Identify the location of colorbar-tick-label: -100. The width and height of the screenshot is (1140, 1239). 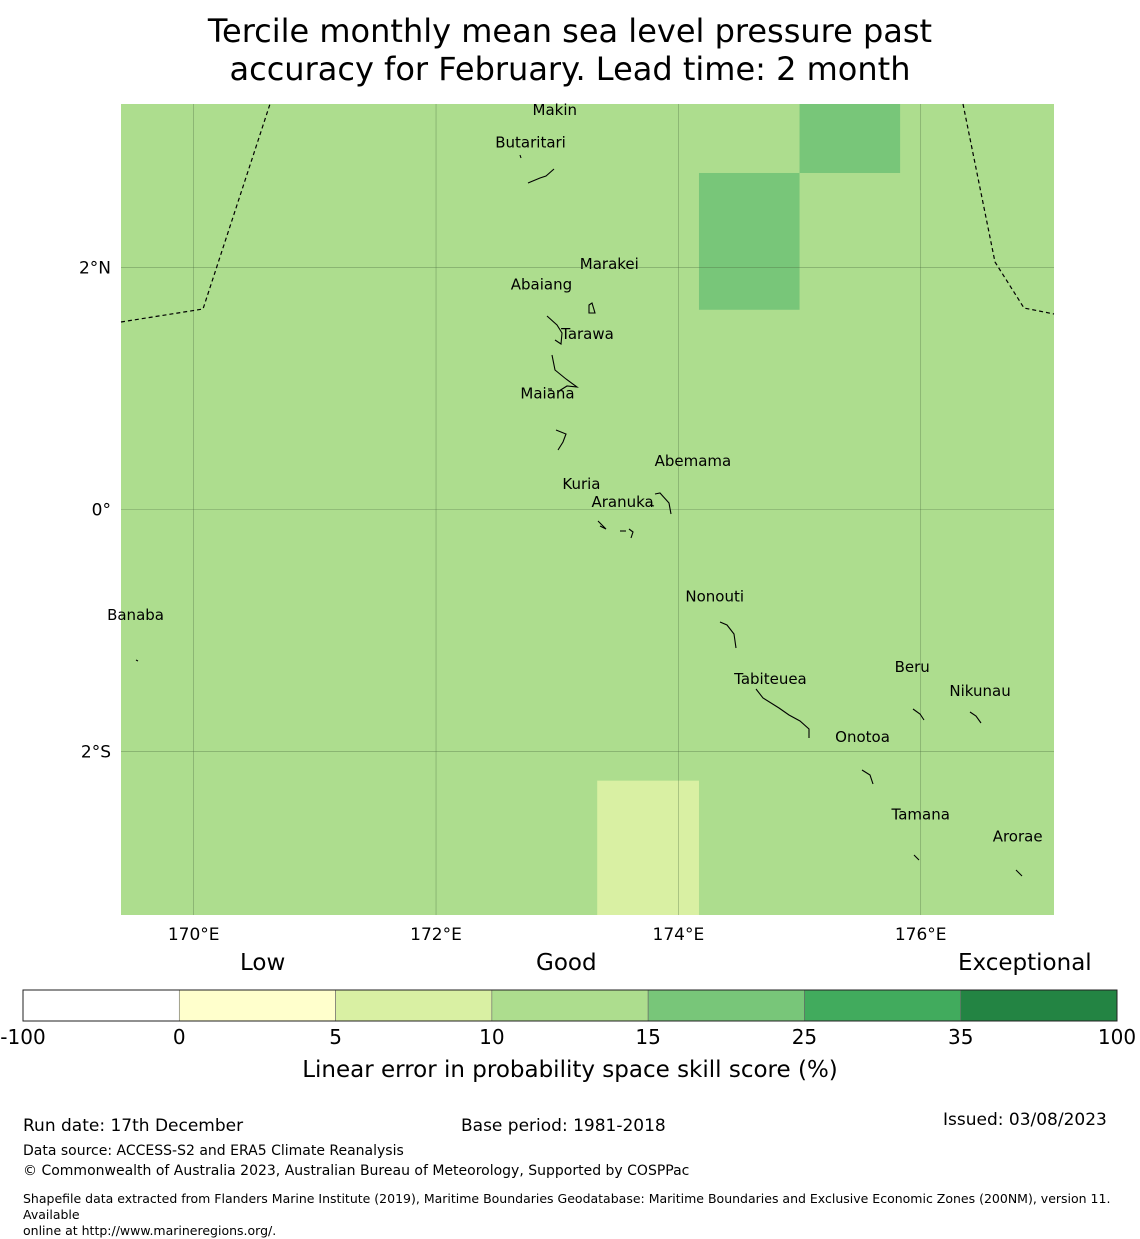
(22, 1037).